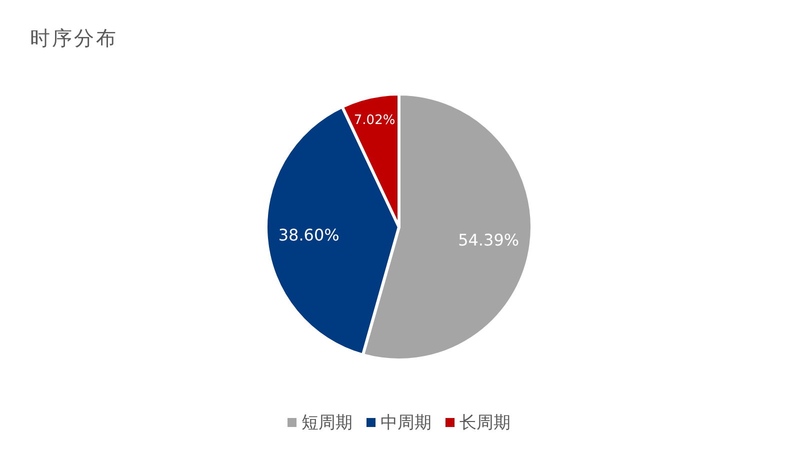 Image resolution: width=798 pixels, height=453 pixels. I want to click on data-label: 54.39%, so click(489, 240).